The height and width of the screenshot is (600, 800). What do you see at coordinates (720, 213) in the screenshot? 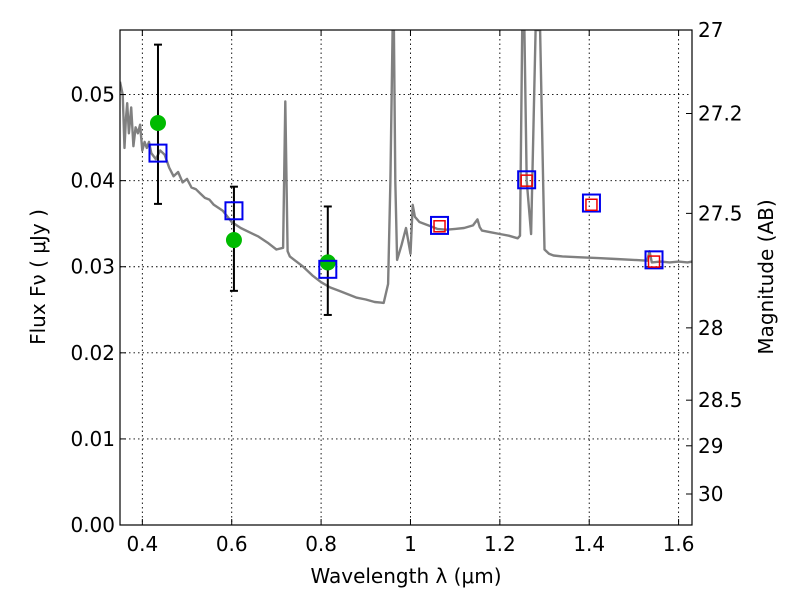
I see `right-tick-label: 27.5` at bounding box center [720, 213].